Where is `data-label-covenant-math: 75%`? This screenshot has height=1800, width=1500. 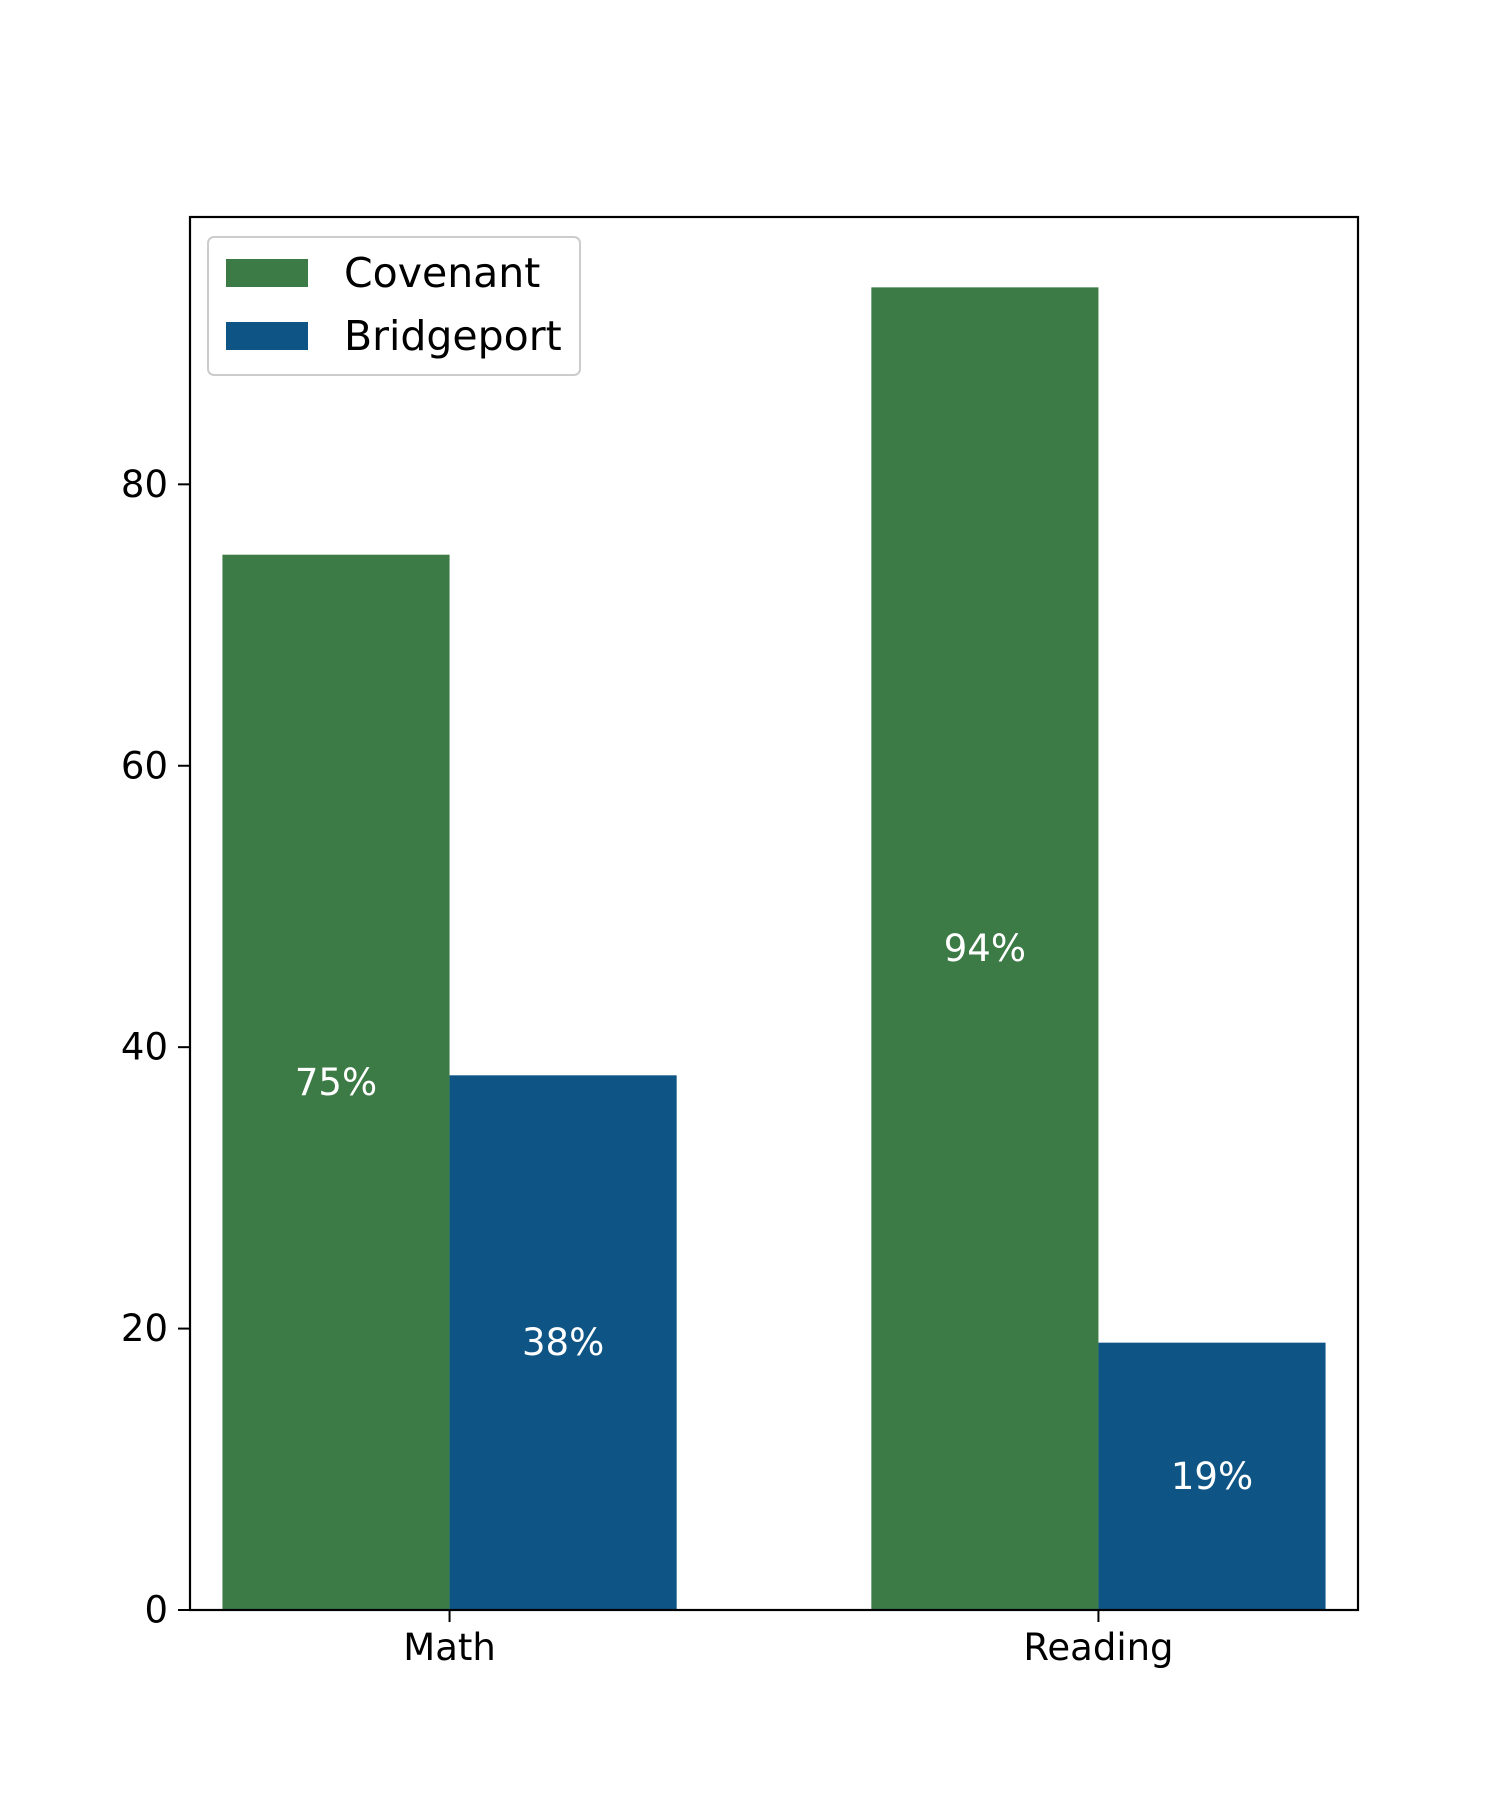 data-label-covenant-math: 75% is located at coordinates (336, 1082).